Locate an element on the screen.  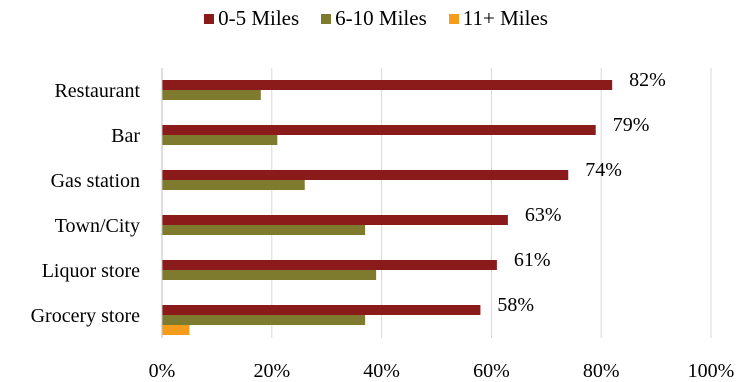
data-label: 63% is located at coordinates (543, 215).